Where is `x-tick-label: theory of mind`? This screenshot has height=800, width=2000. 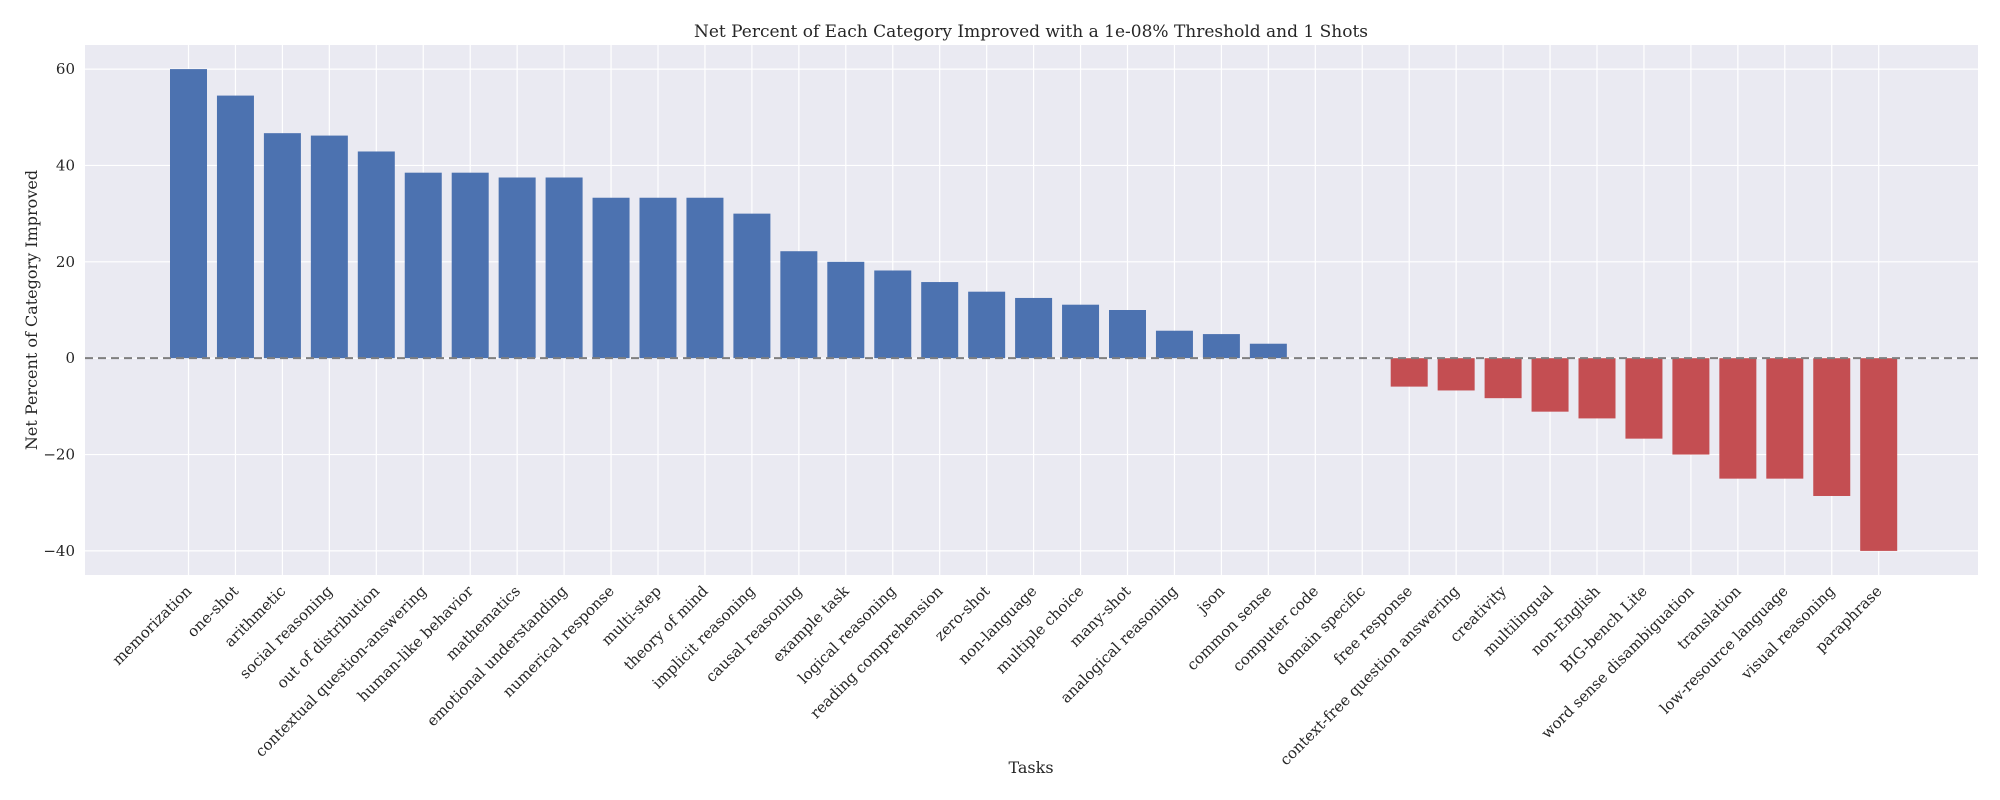 x-tick-label: theory of mind is located at coordinates (666, 628).